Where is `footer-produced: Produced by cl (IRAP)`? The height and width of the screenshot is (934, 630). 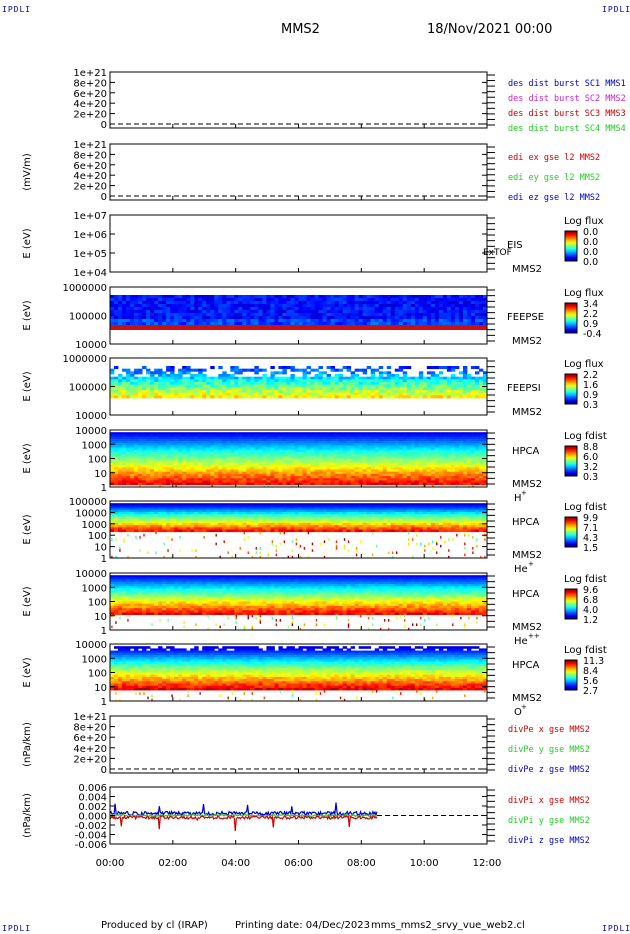
footer-produced: Produced by cl (IRAP) is located at coordinates (154, 925).